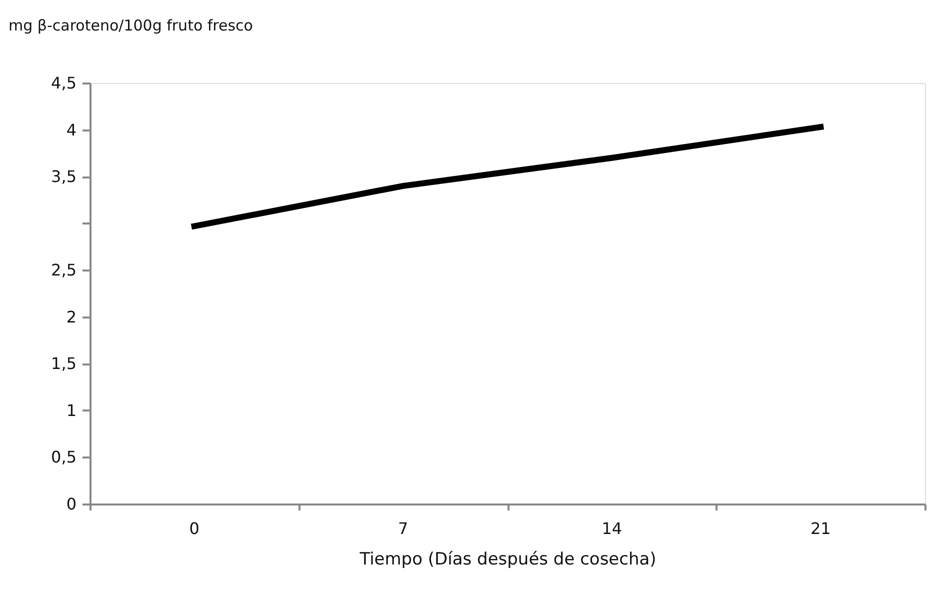 This screenshot has width=929, height=604. I want to click on y-tick-label: 3,5, so click(63, 176).